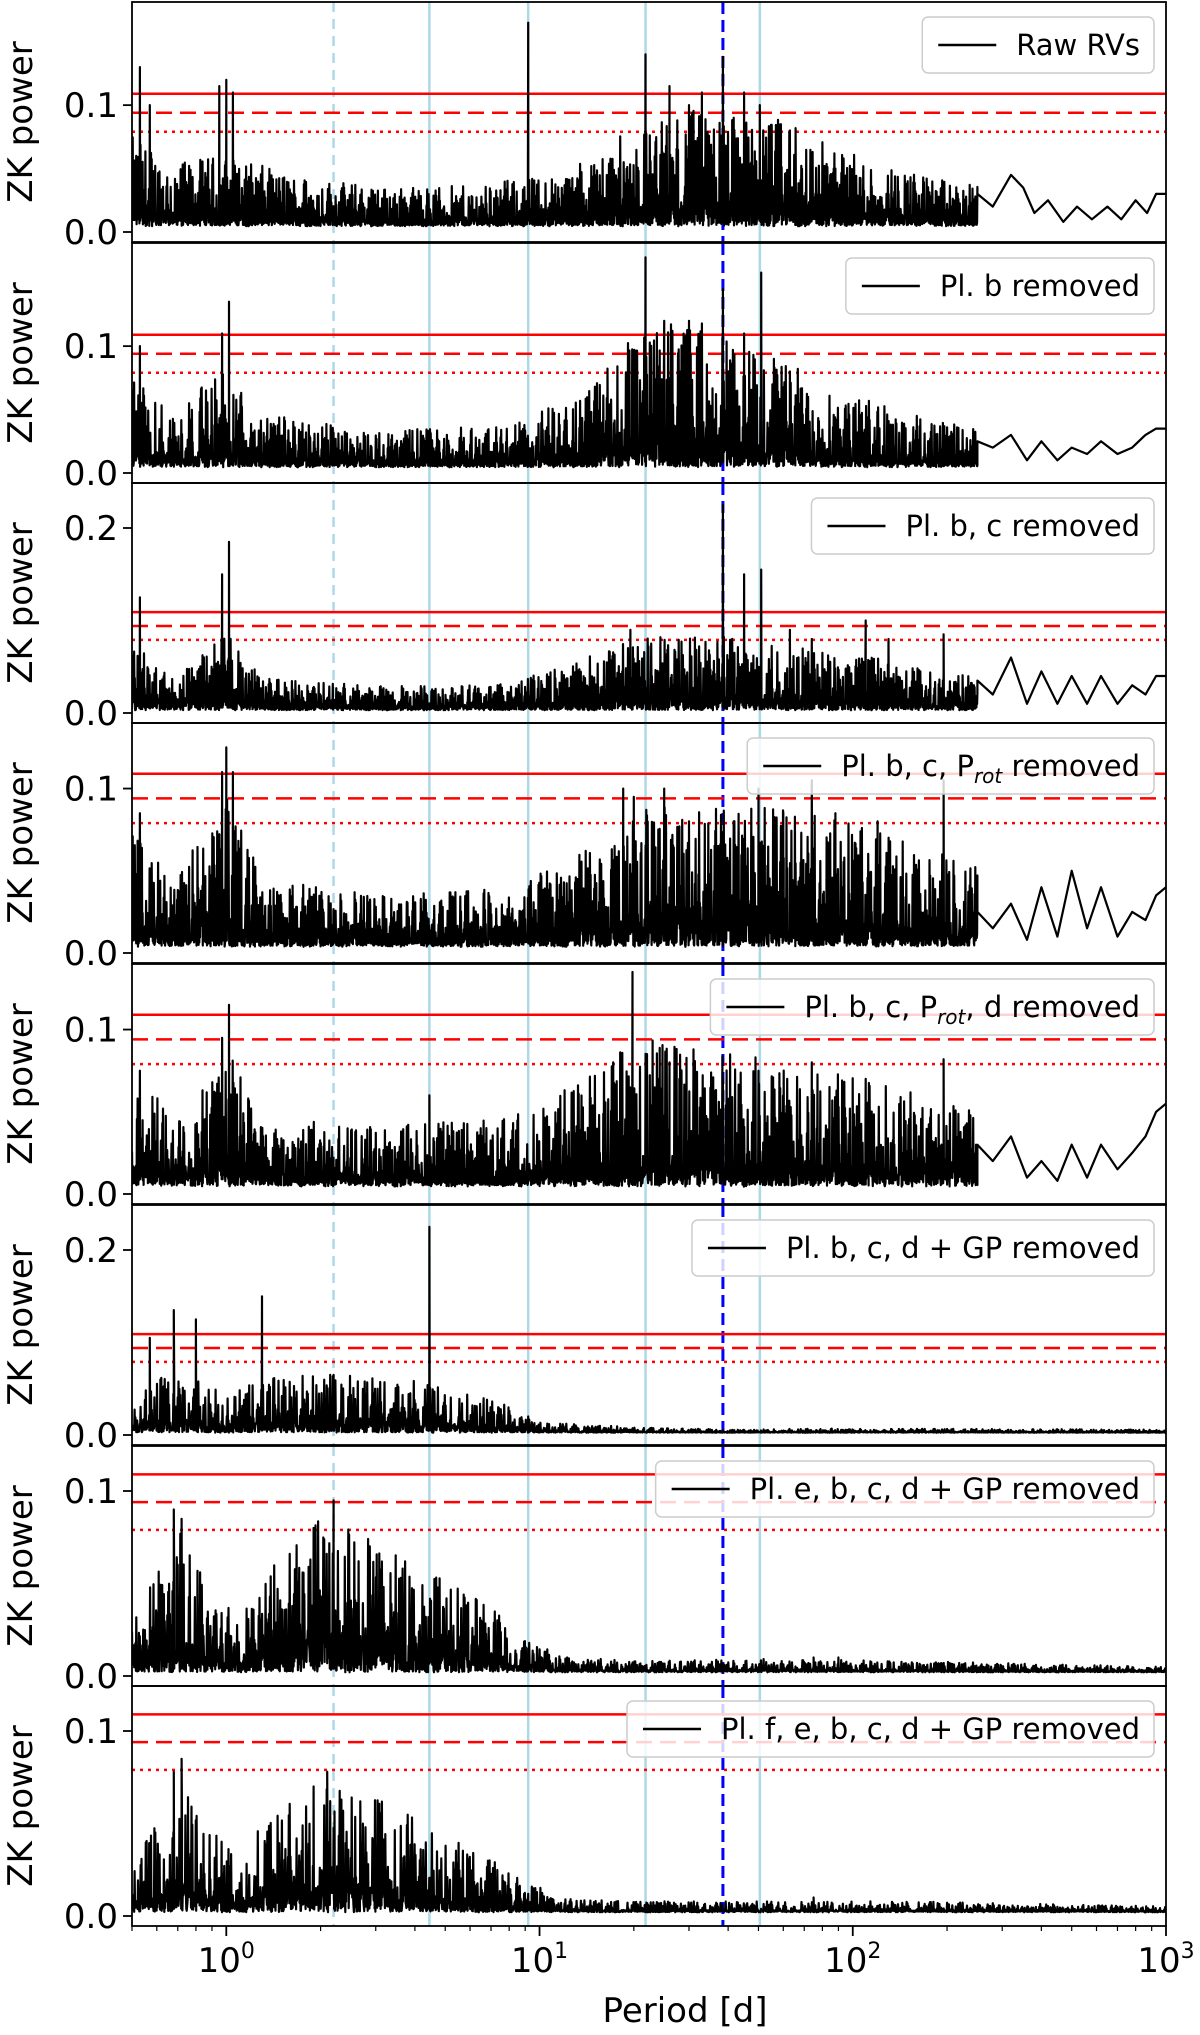 The height and width of the screenshot is (2035, 1200). I want to click on legend: Pl. f, e, b, c, d + GP removed, so click(890, 1729).